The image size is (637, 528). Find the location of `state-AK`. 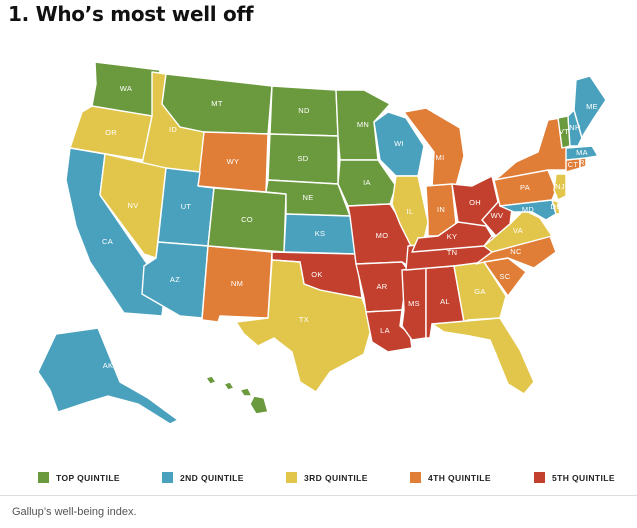

state-AK is located at coordinates (108, 376).